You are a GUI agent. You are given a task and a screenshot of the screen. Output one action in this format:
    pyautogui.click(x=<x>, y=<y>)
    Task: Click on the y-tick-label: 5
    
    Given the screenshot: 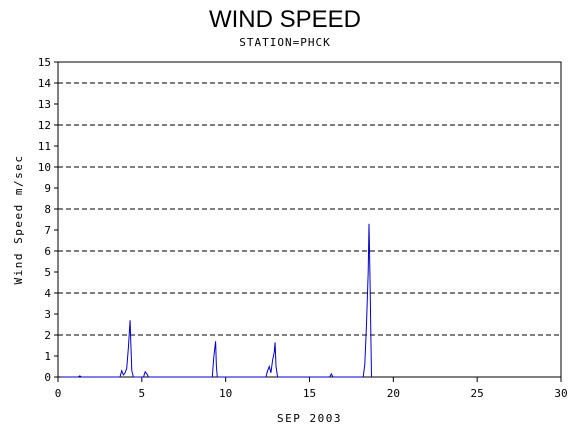 What is the action you would take?
    pyautogui.click(x=47, y=272)
    